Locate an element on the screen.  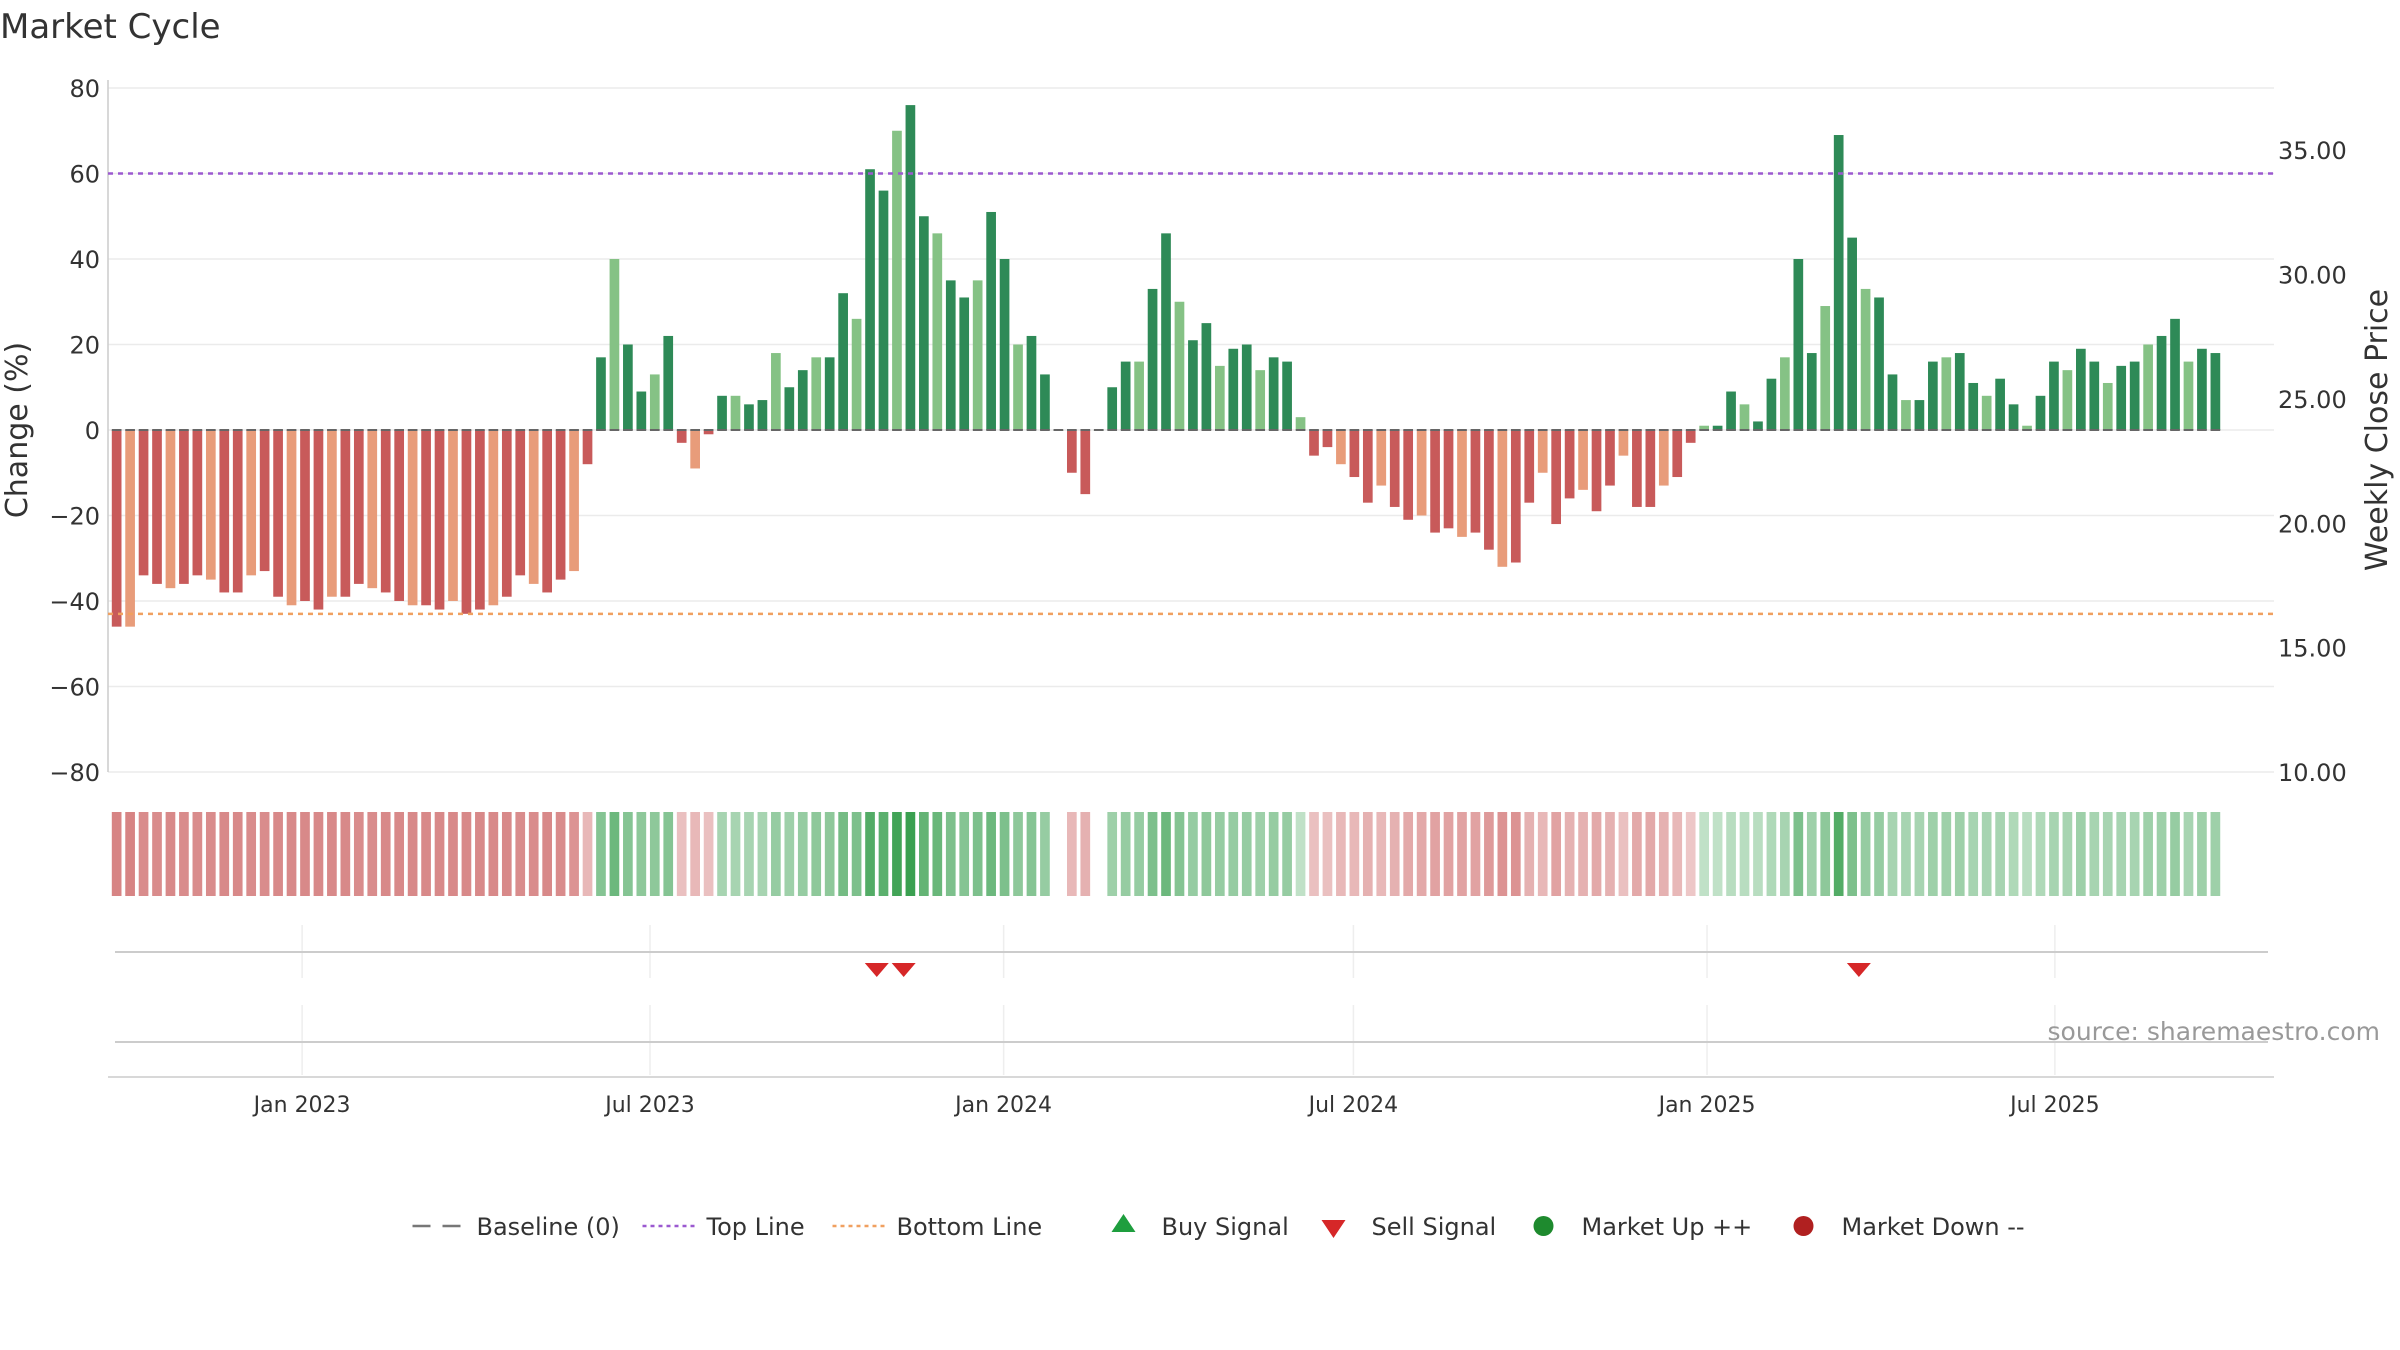
x-tick-label: Jul 2024 is located at coordinates (1353, 1105).